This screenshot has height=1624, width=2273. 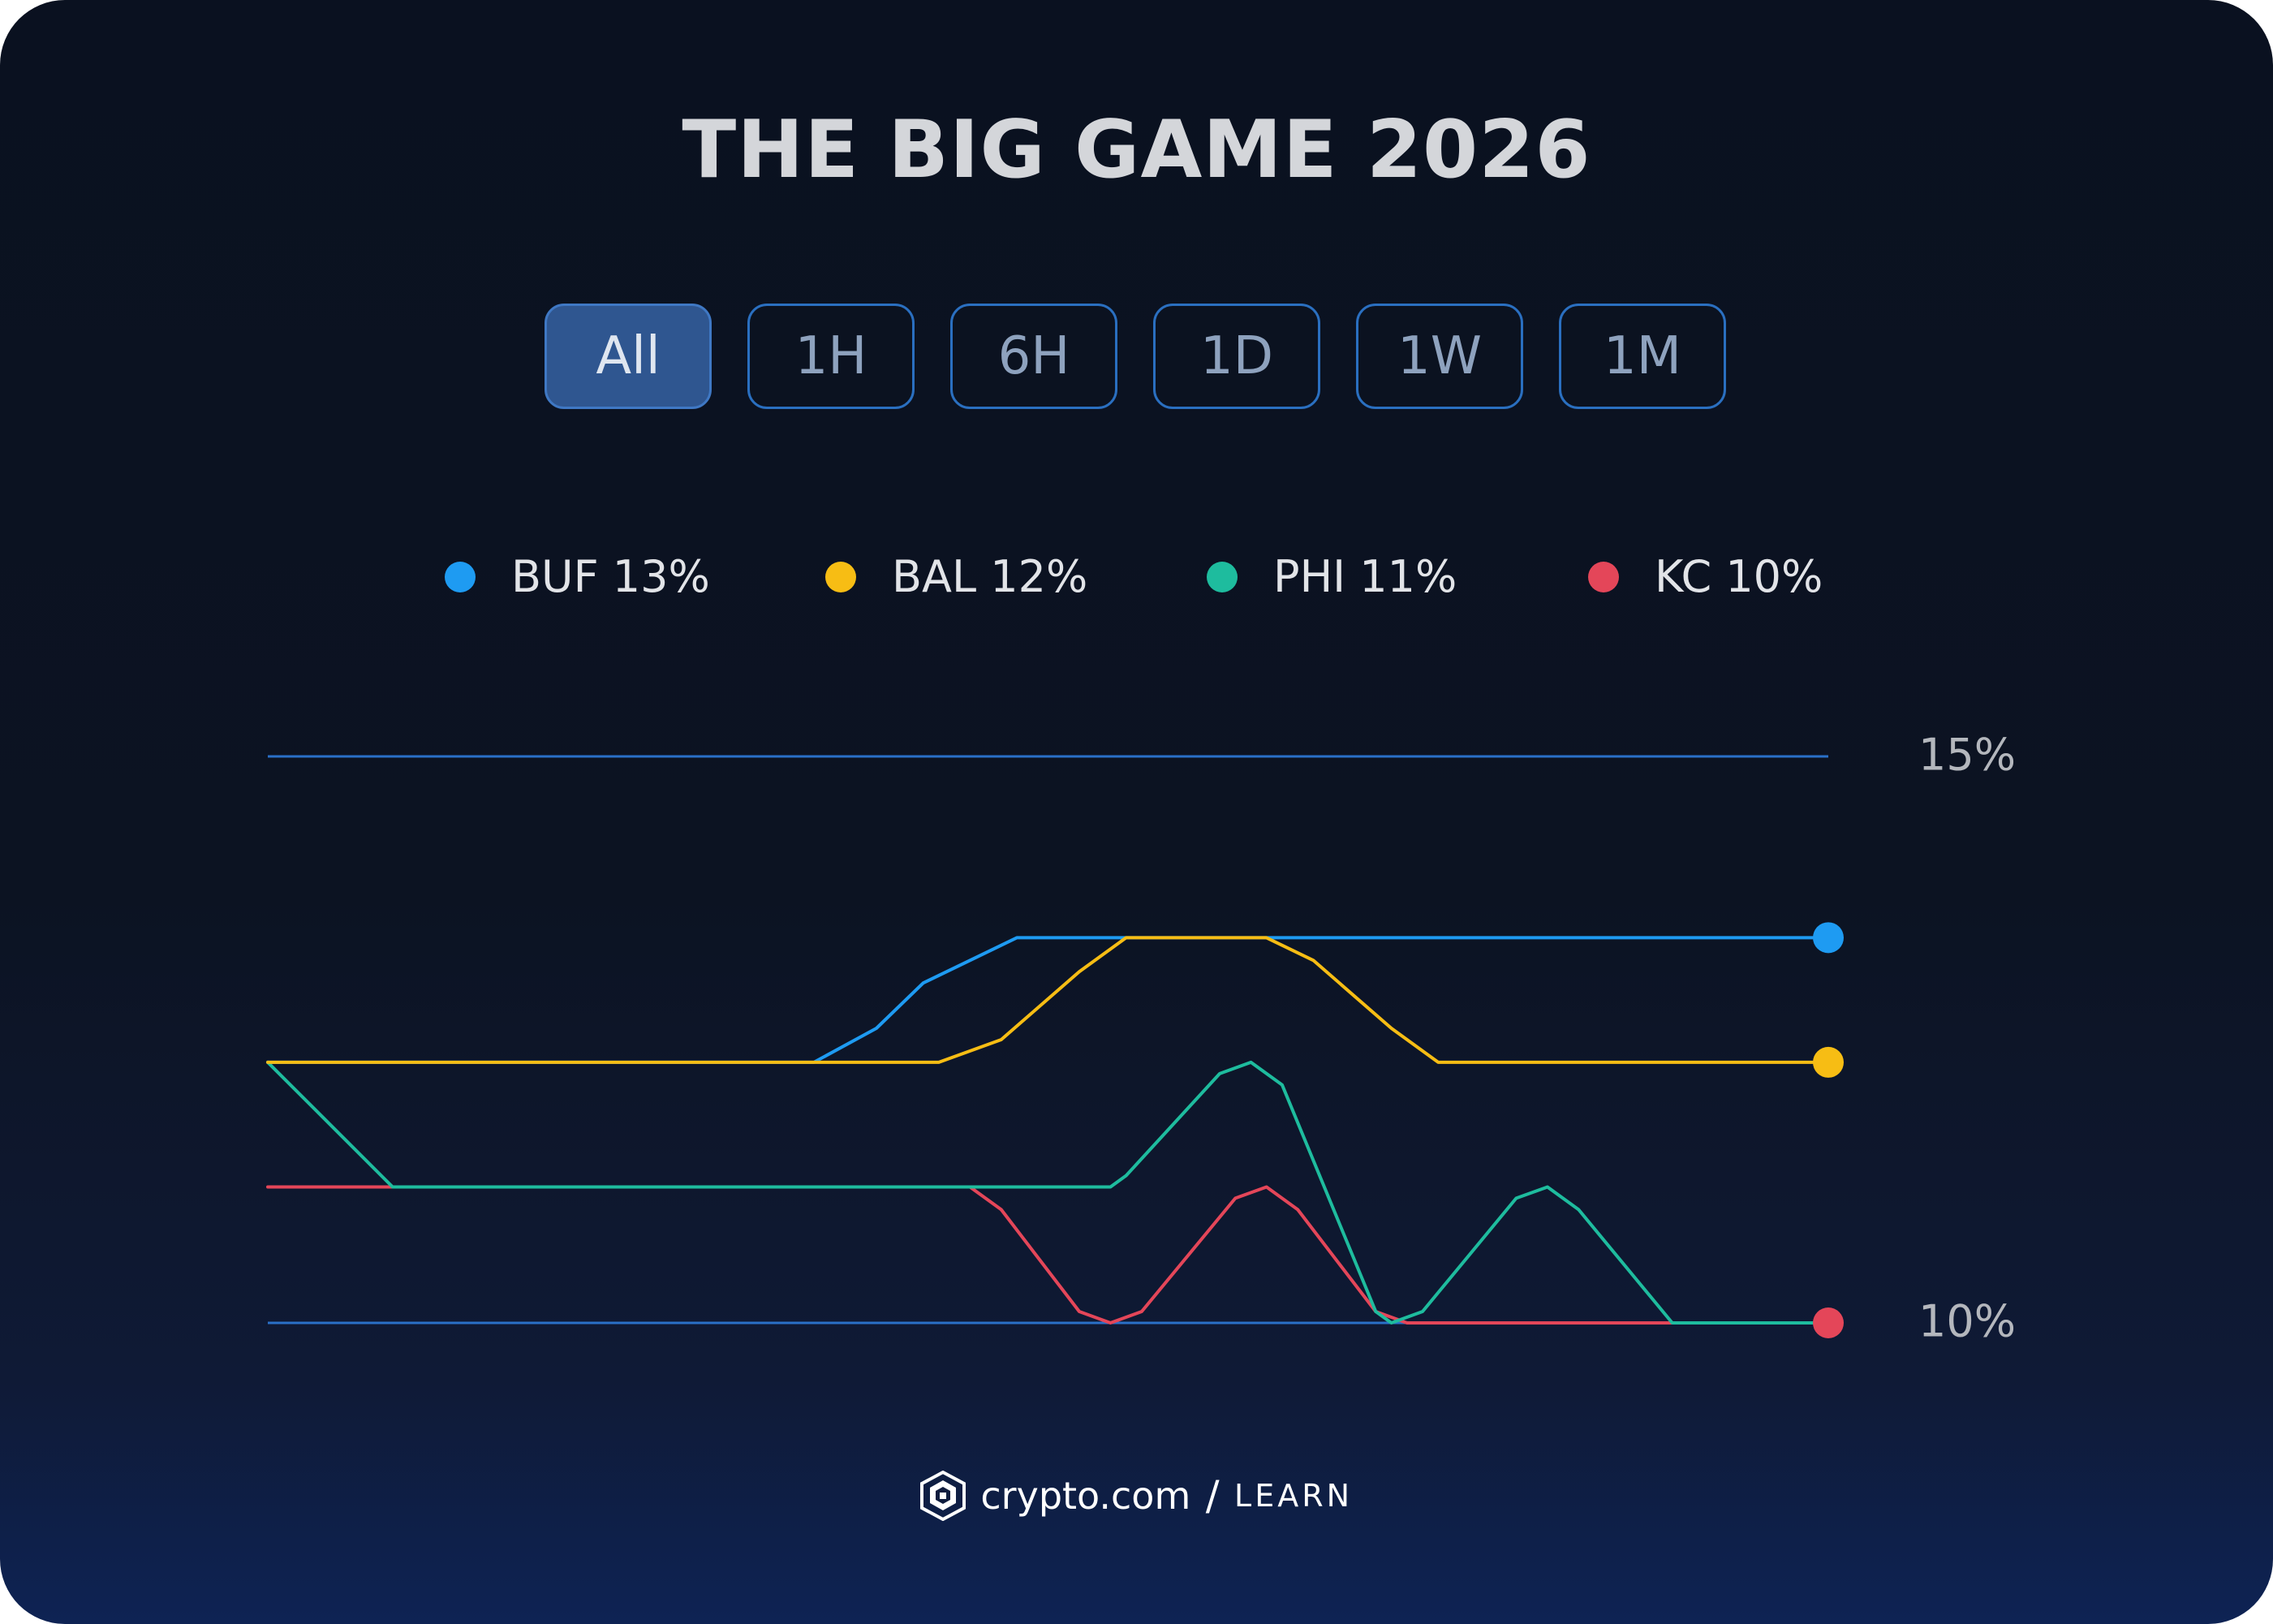 What do you see at coordinates (1048, 1255) in the screenshot?
I see `series-line-kc` at bounding box center [1048, 1255].